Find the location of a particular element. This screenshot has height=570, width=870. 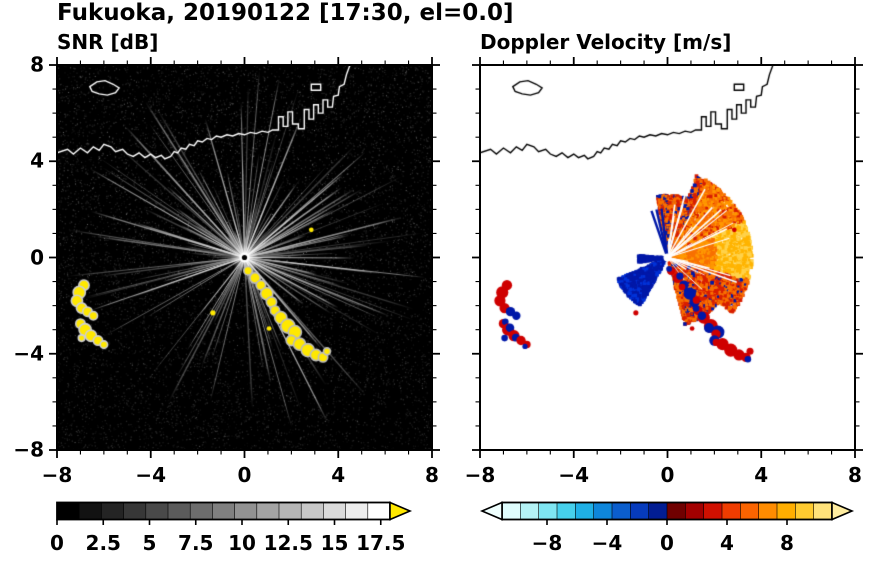

colorbar-tick-label: −8 is located at coordinates (547, 543).